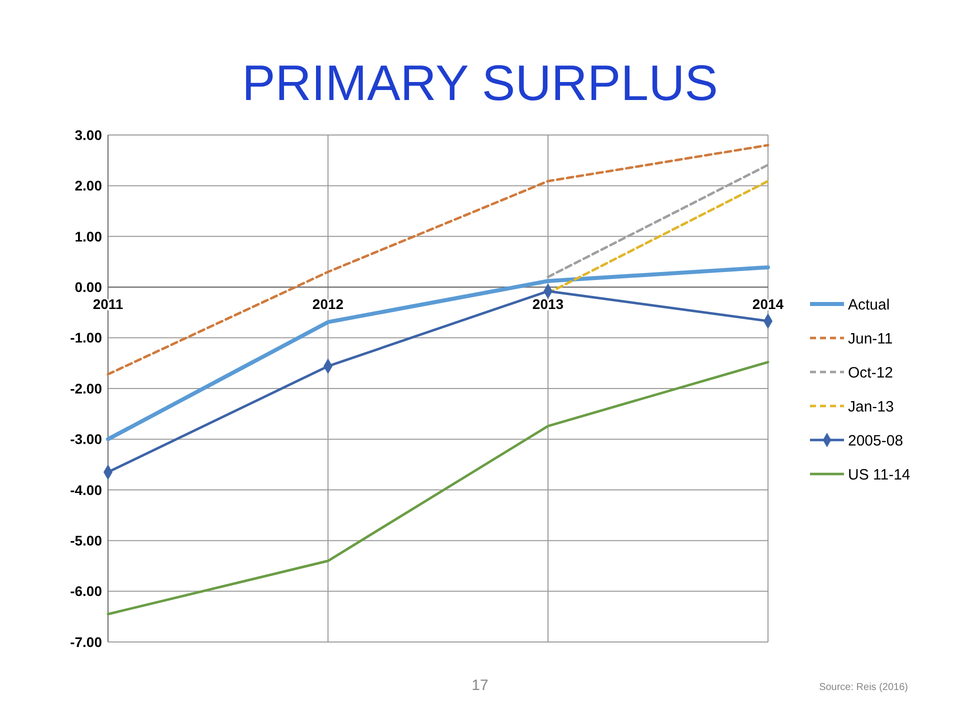  Describe the element at coordinates (86, 591) in the screenshot. I see `y-tick-label: -6.00` at that location.